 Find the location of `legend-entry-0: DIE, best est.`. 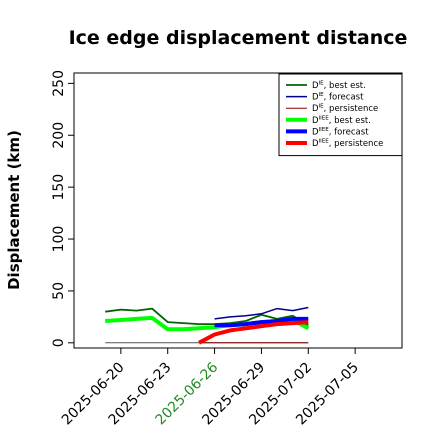

legend-entry-0: DIE, best est. is located at coordinates (339, 86).